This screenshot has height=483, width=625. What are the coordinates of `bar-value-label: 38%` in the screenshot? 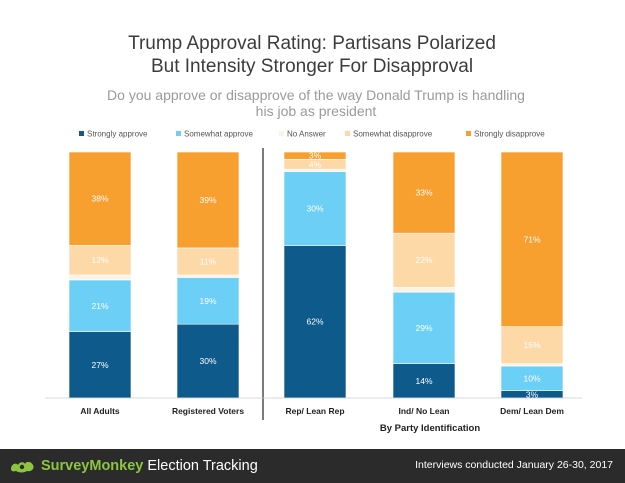 It's located at (99, 199).